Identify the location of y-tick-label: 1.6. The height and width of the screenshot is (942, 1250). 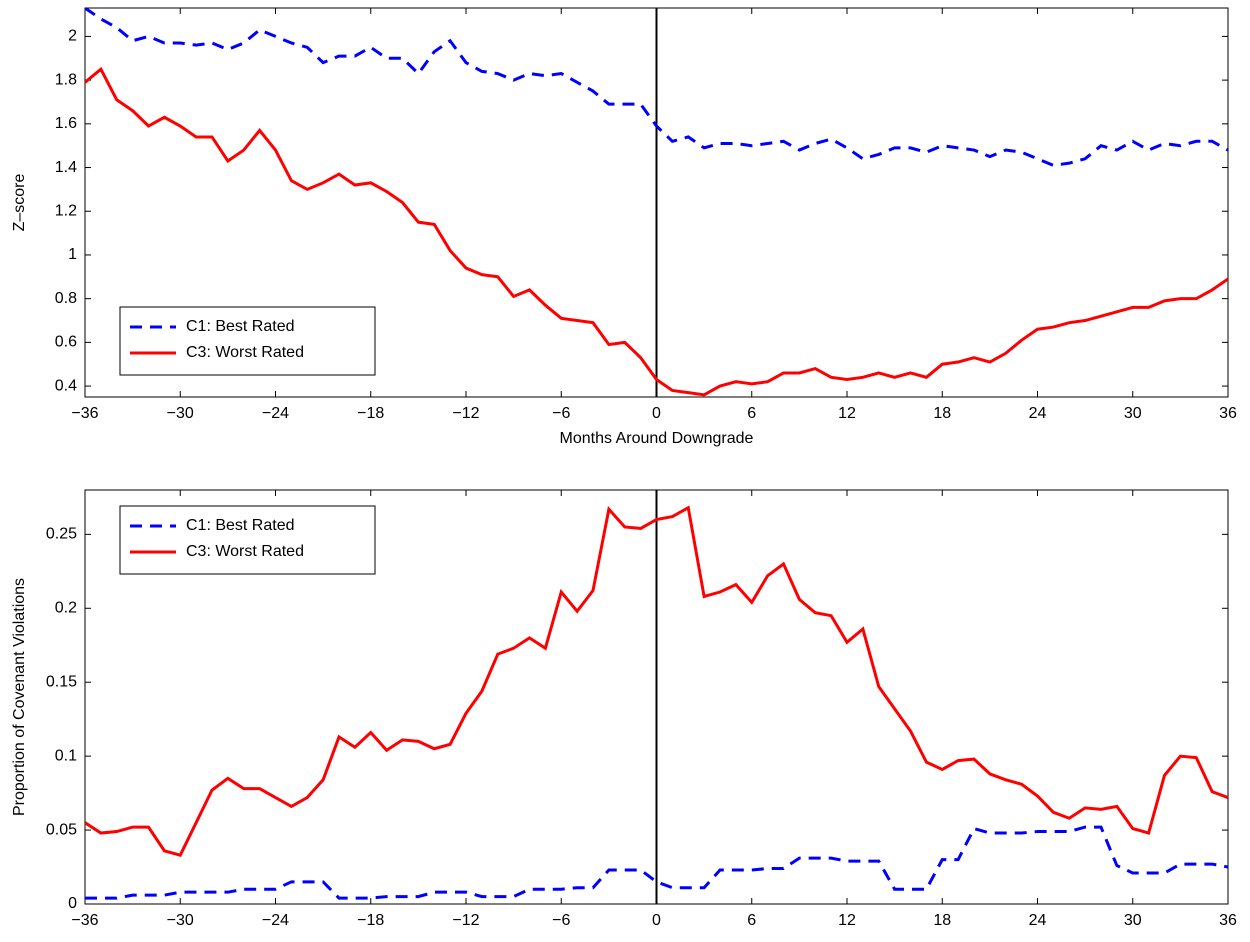
(66, 123).